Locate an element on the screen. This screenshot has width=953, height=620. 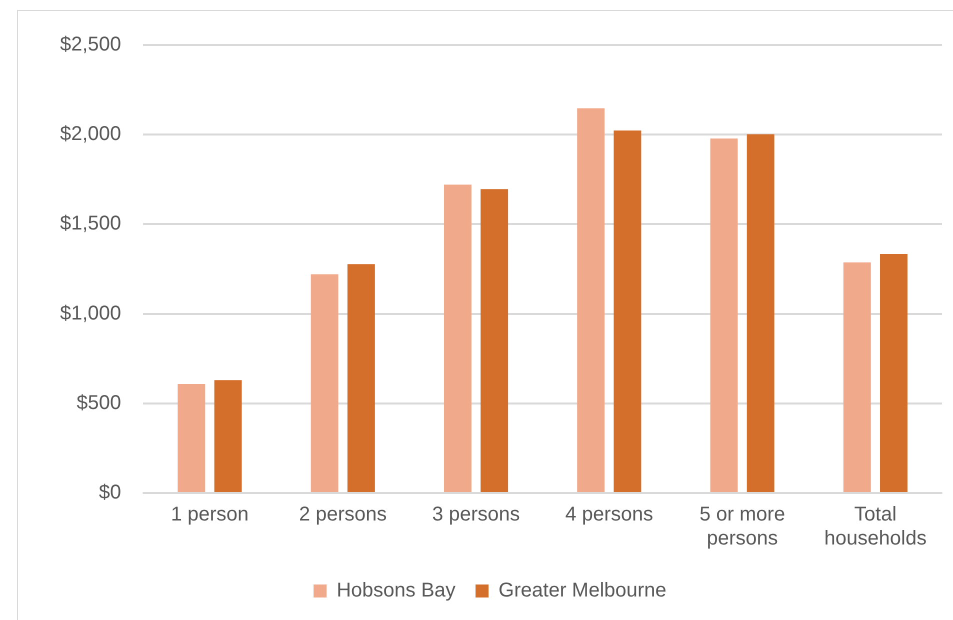
y-tick-label: $500 is located at coordinates (99, 403).